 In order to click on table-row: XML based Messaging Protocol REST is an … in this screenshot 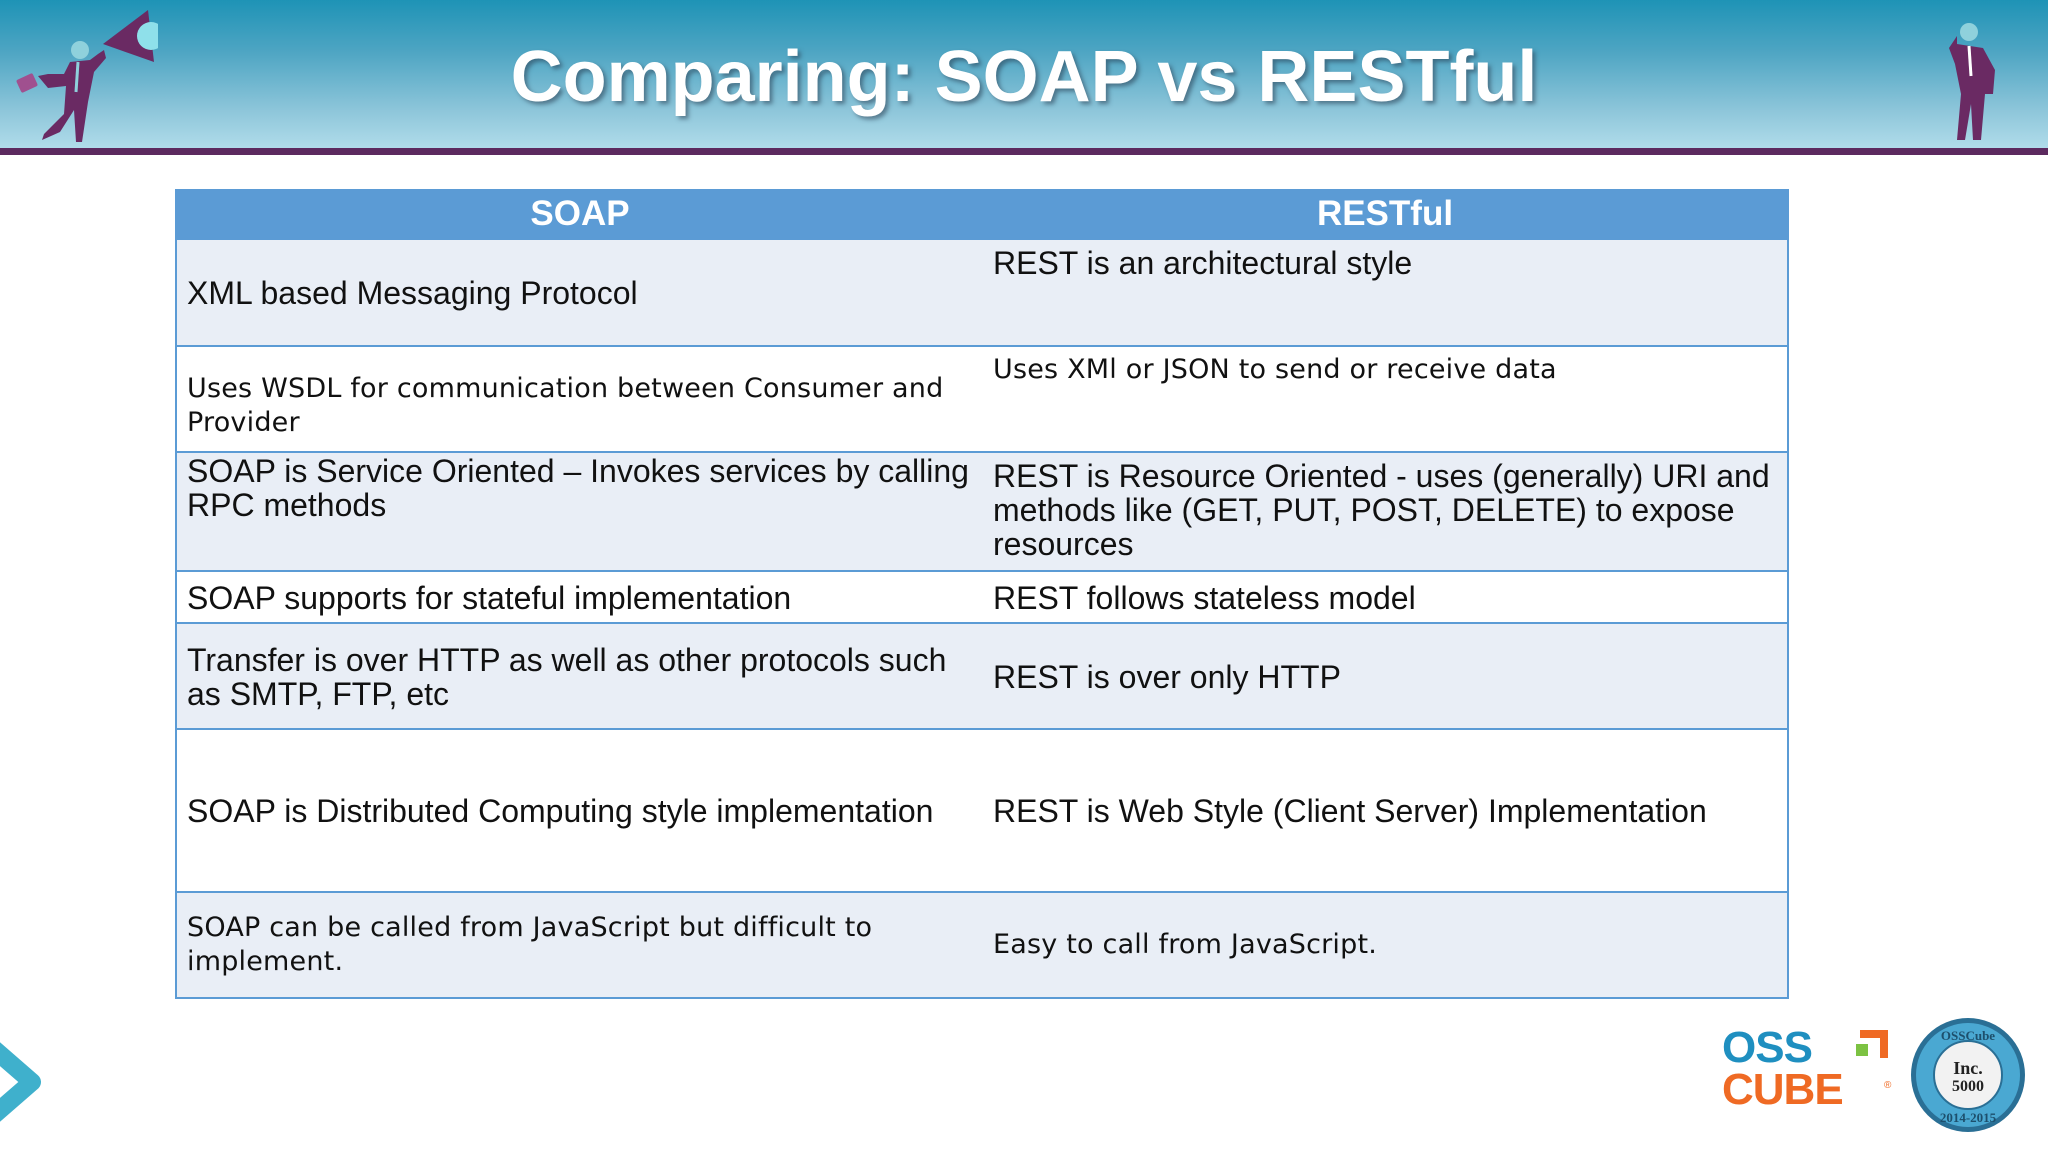, I will do `click(982, 292)`.